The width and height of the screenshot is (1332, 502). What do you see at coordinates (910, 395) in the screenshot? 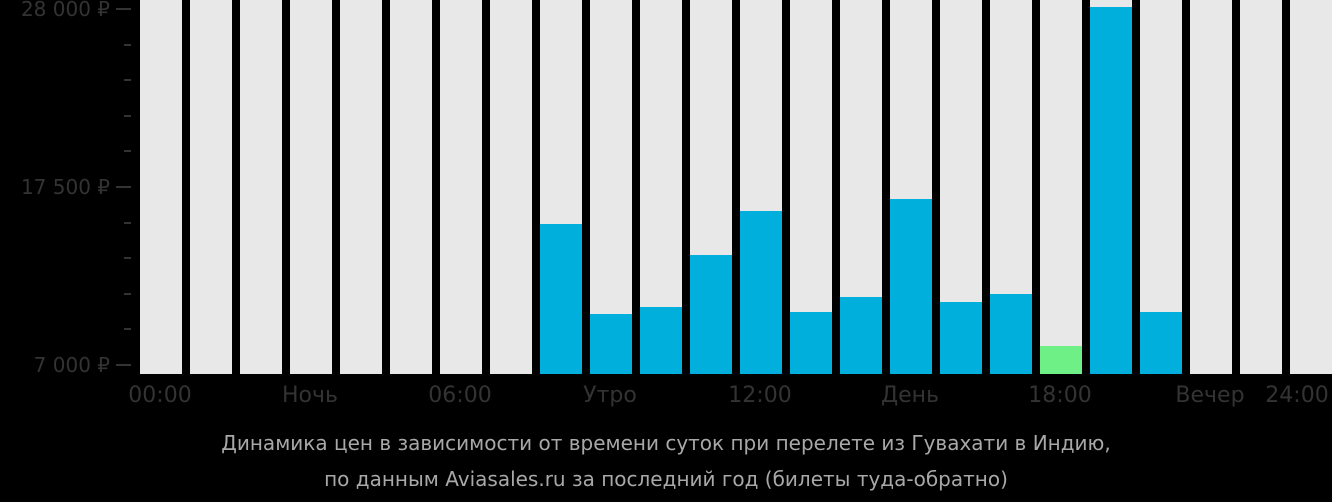
I see `x-tick-label: День` at bounding box center [910, 395].